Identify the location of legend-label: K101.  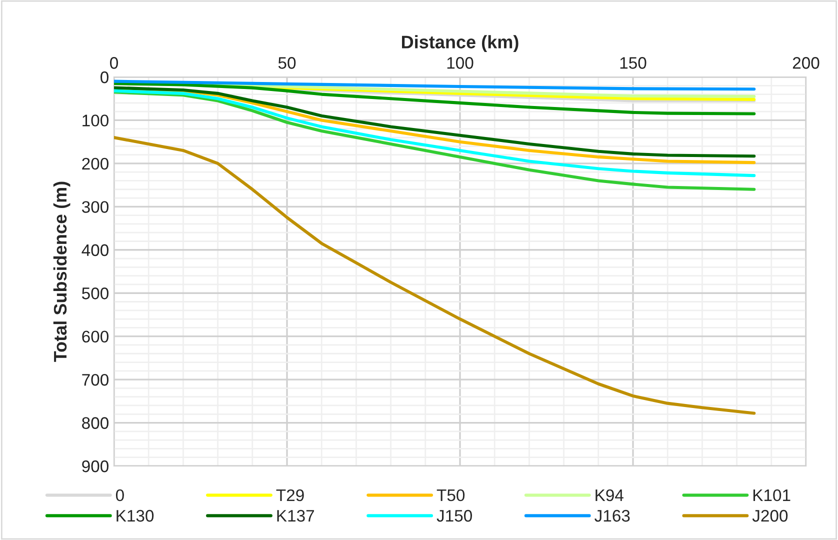
(771, 495).